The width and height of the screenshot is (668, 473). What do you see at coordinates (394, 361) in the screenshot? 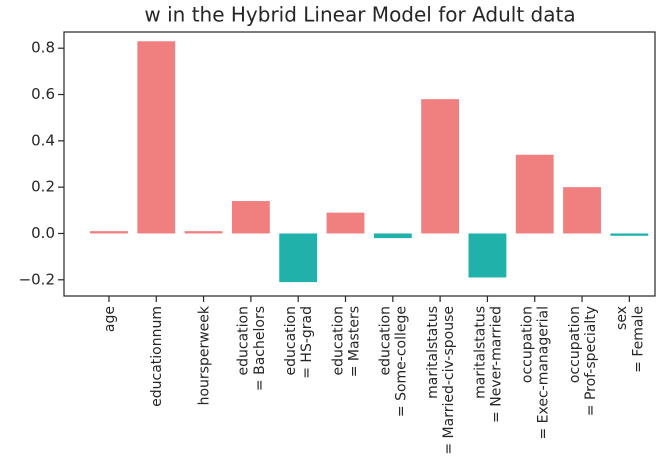
I see `x-tick-label: education= Some-college` at bounding box center [394, 361].